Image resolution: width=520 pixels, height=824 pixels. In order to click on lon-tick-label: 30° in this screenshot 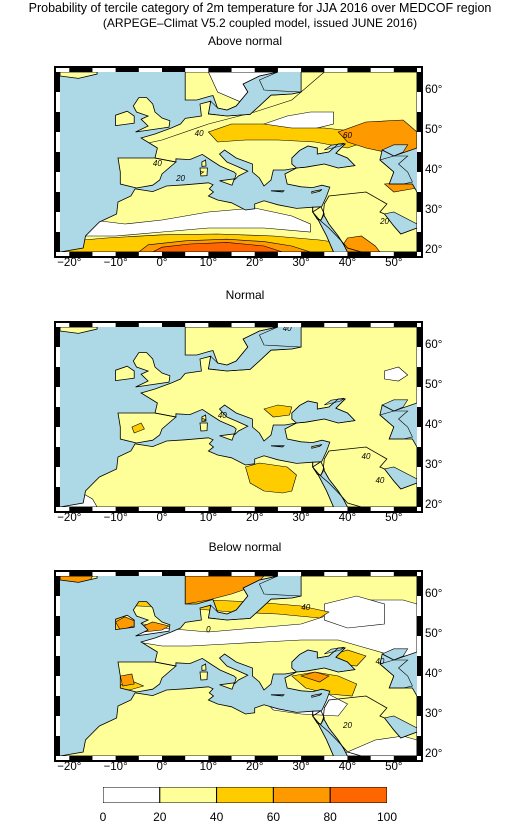, I will do `click(301, 263)`.